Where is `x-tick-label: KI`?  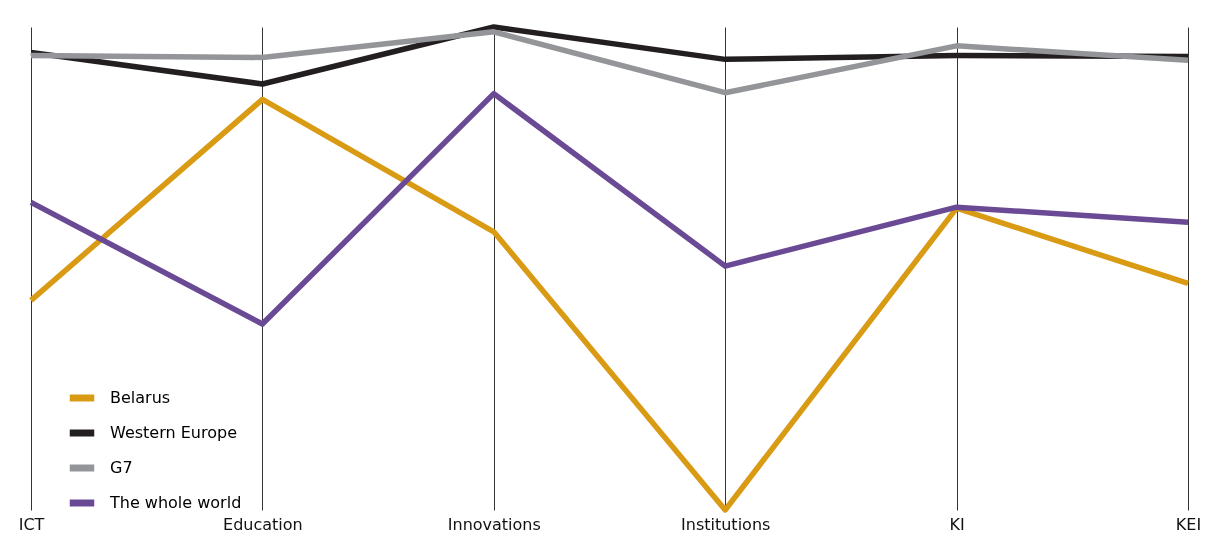
x-tick-label: KI is located at coordinates (957, 524).